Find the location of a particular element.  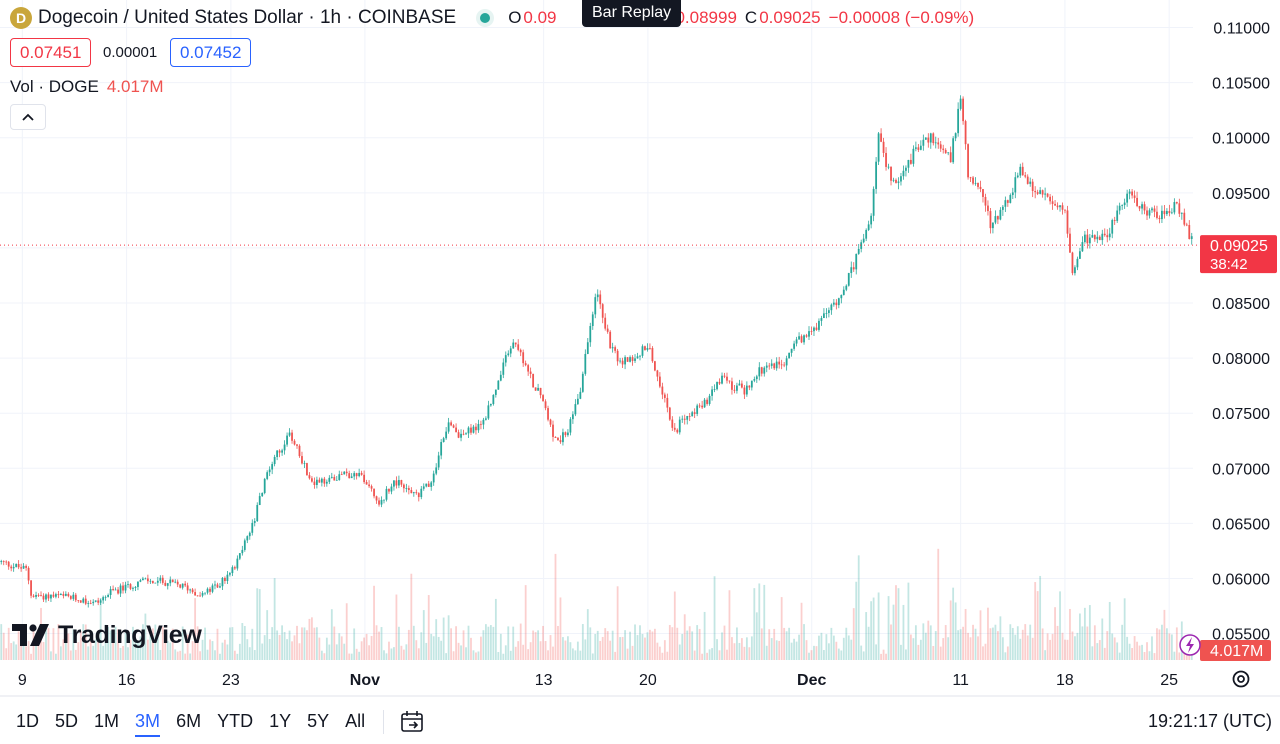

lightning-icon is located at coordinates (1190, 645).